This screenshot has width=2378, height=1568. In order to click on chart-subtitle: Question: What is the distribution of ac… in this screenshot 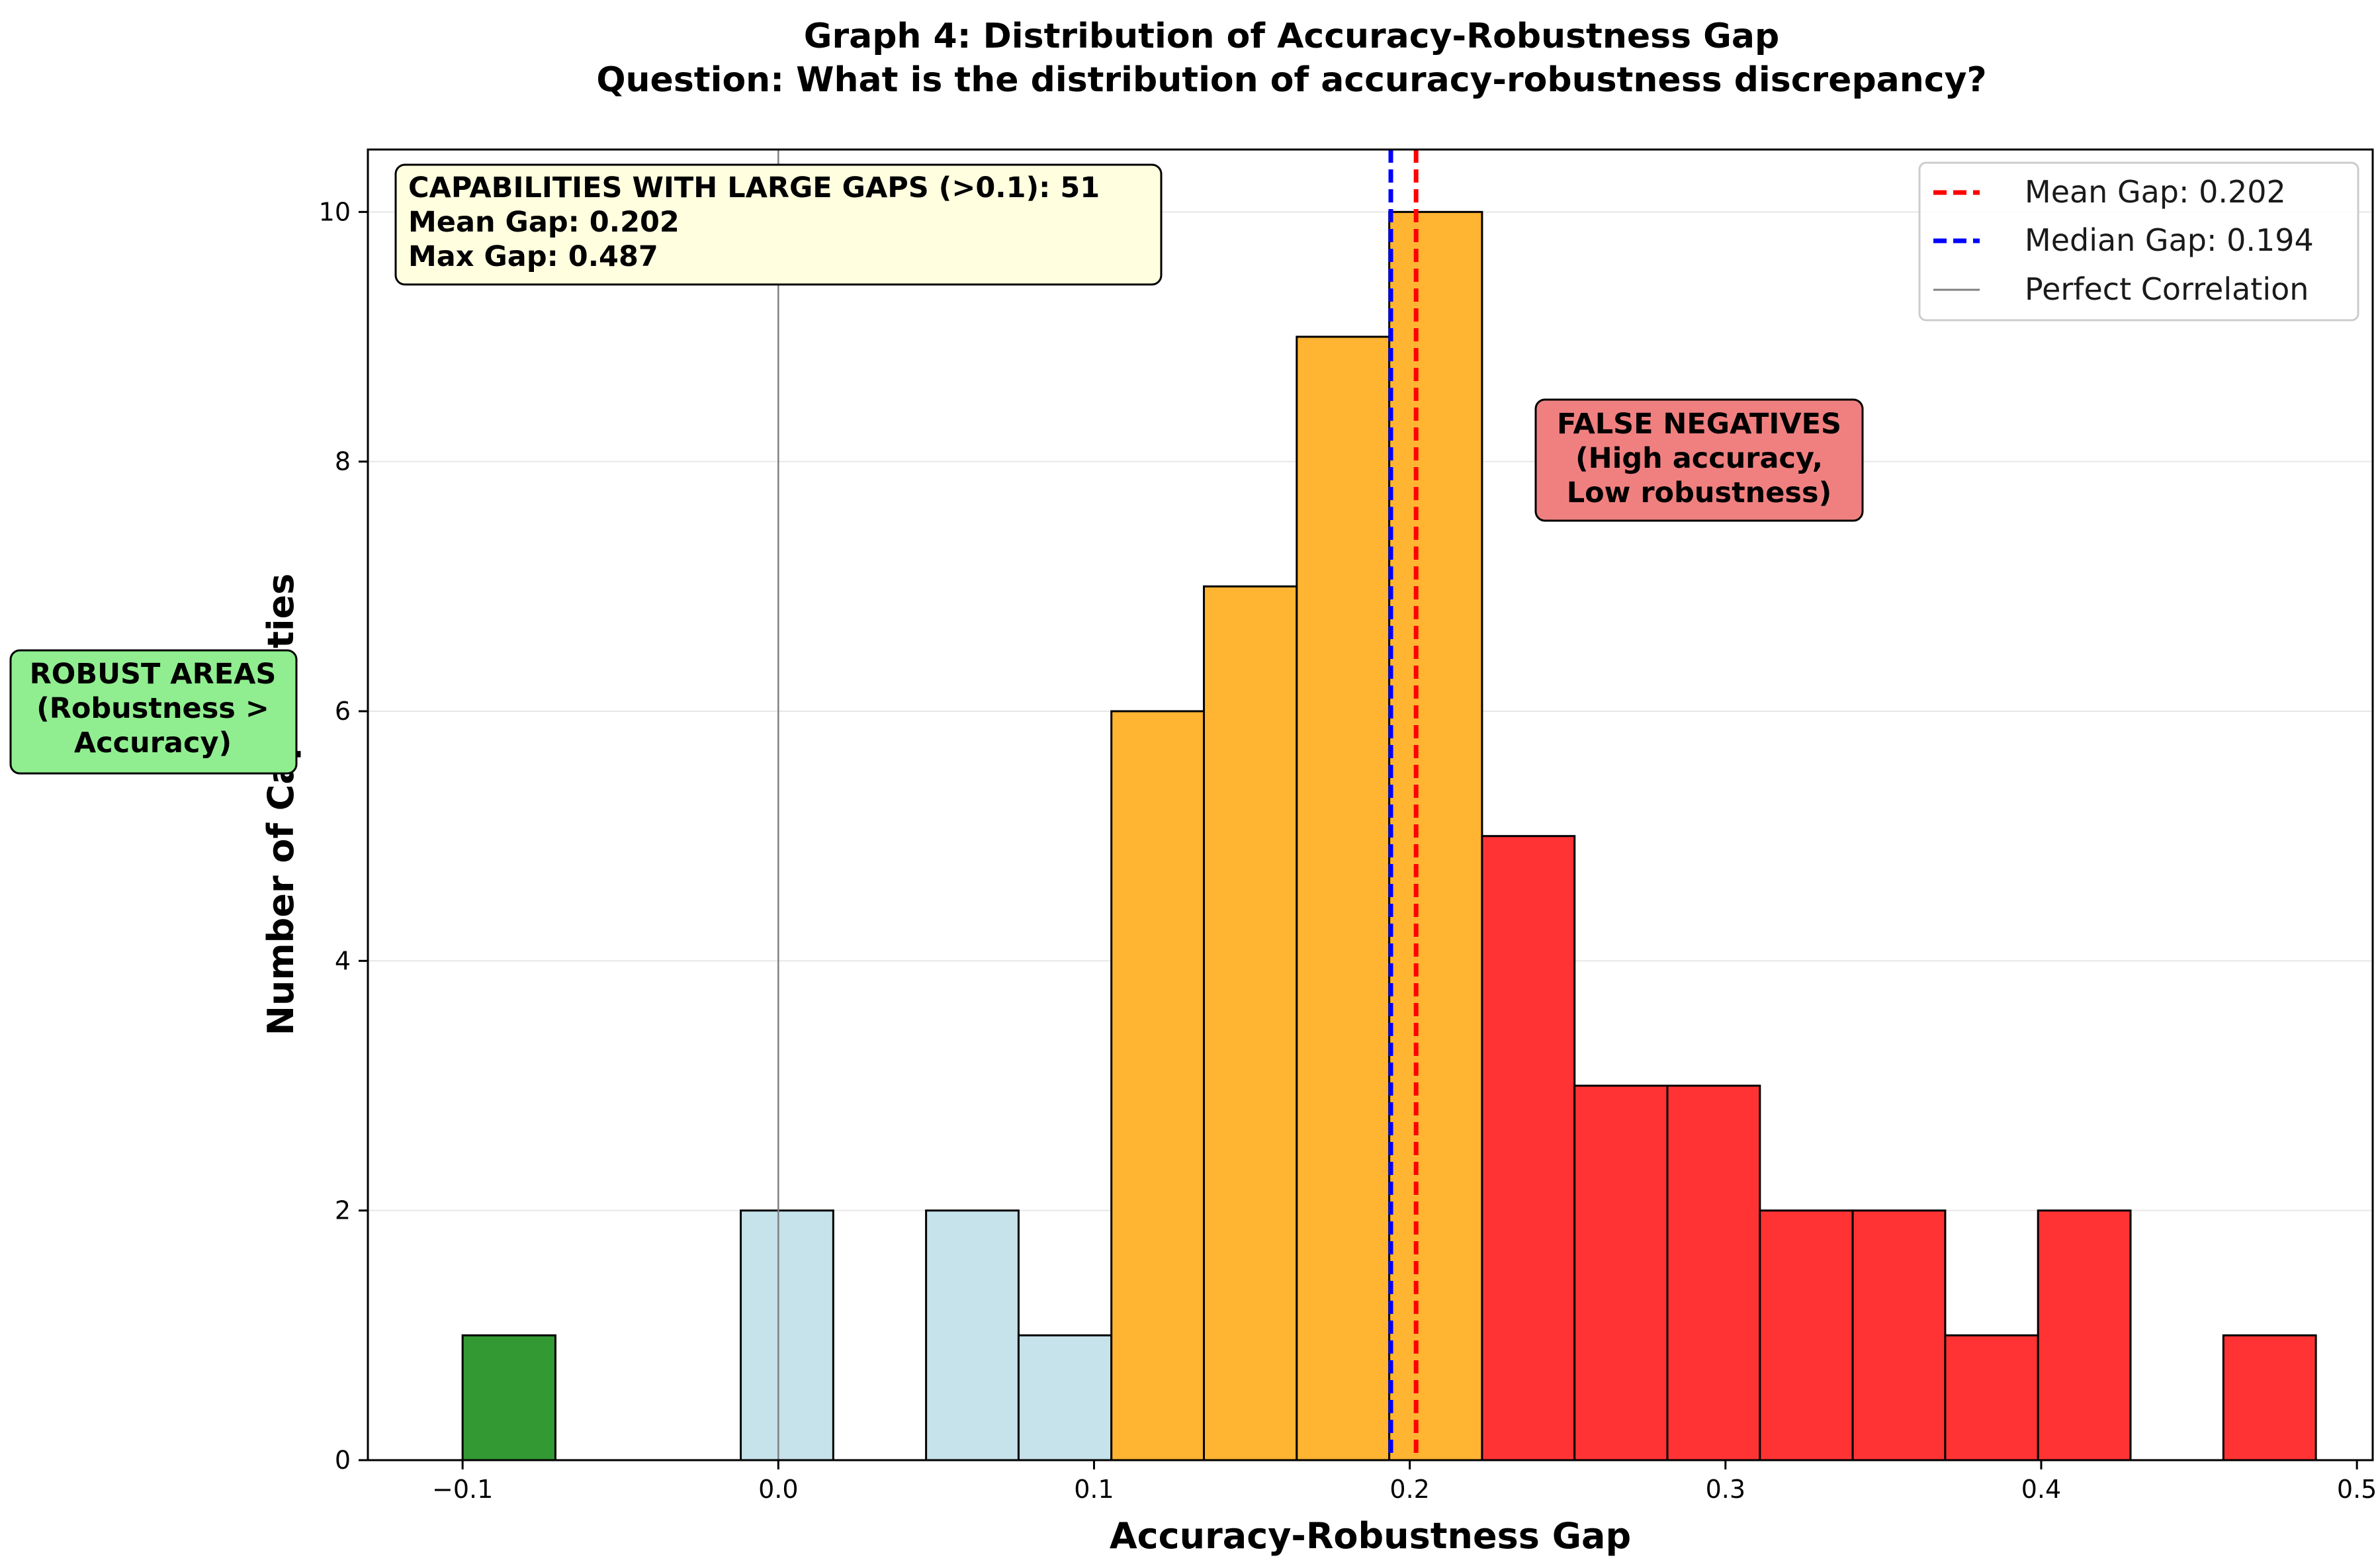, I will do `click(1291, 80)`.